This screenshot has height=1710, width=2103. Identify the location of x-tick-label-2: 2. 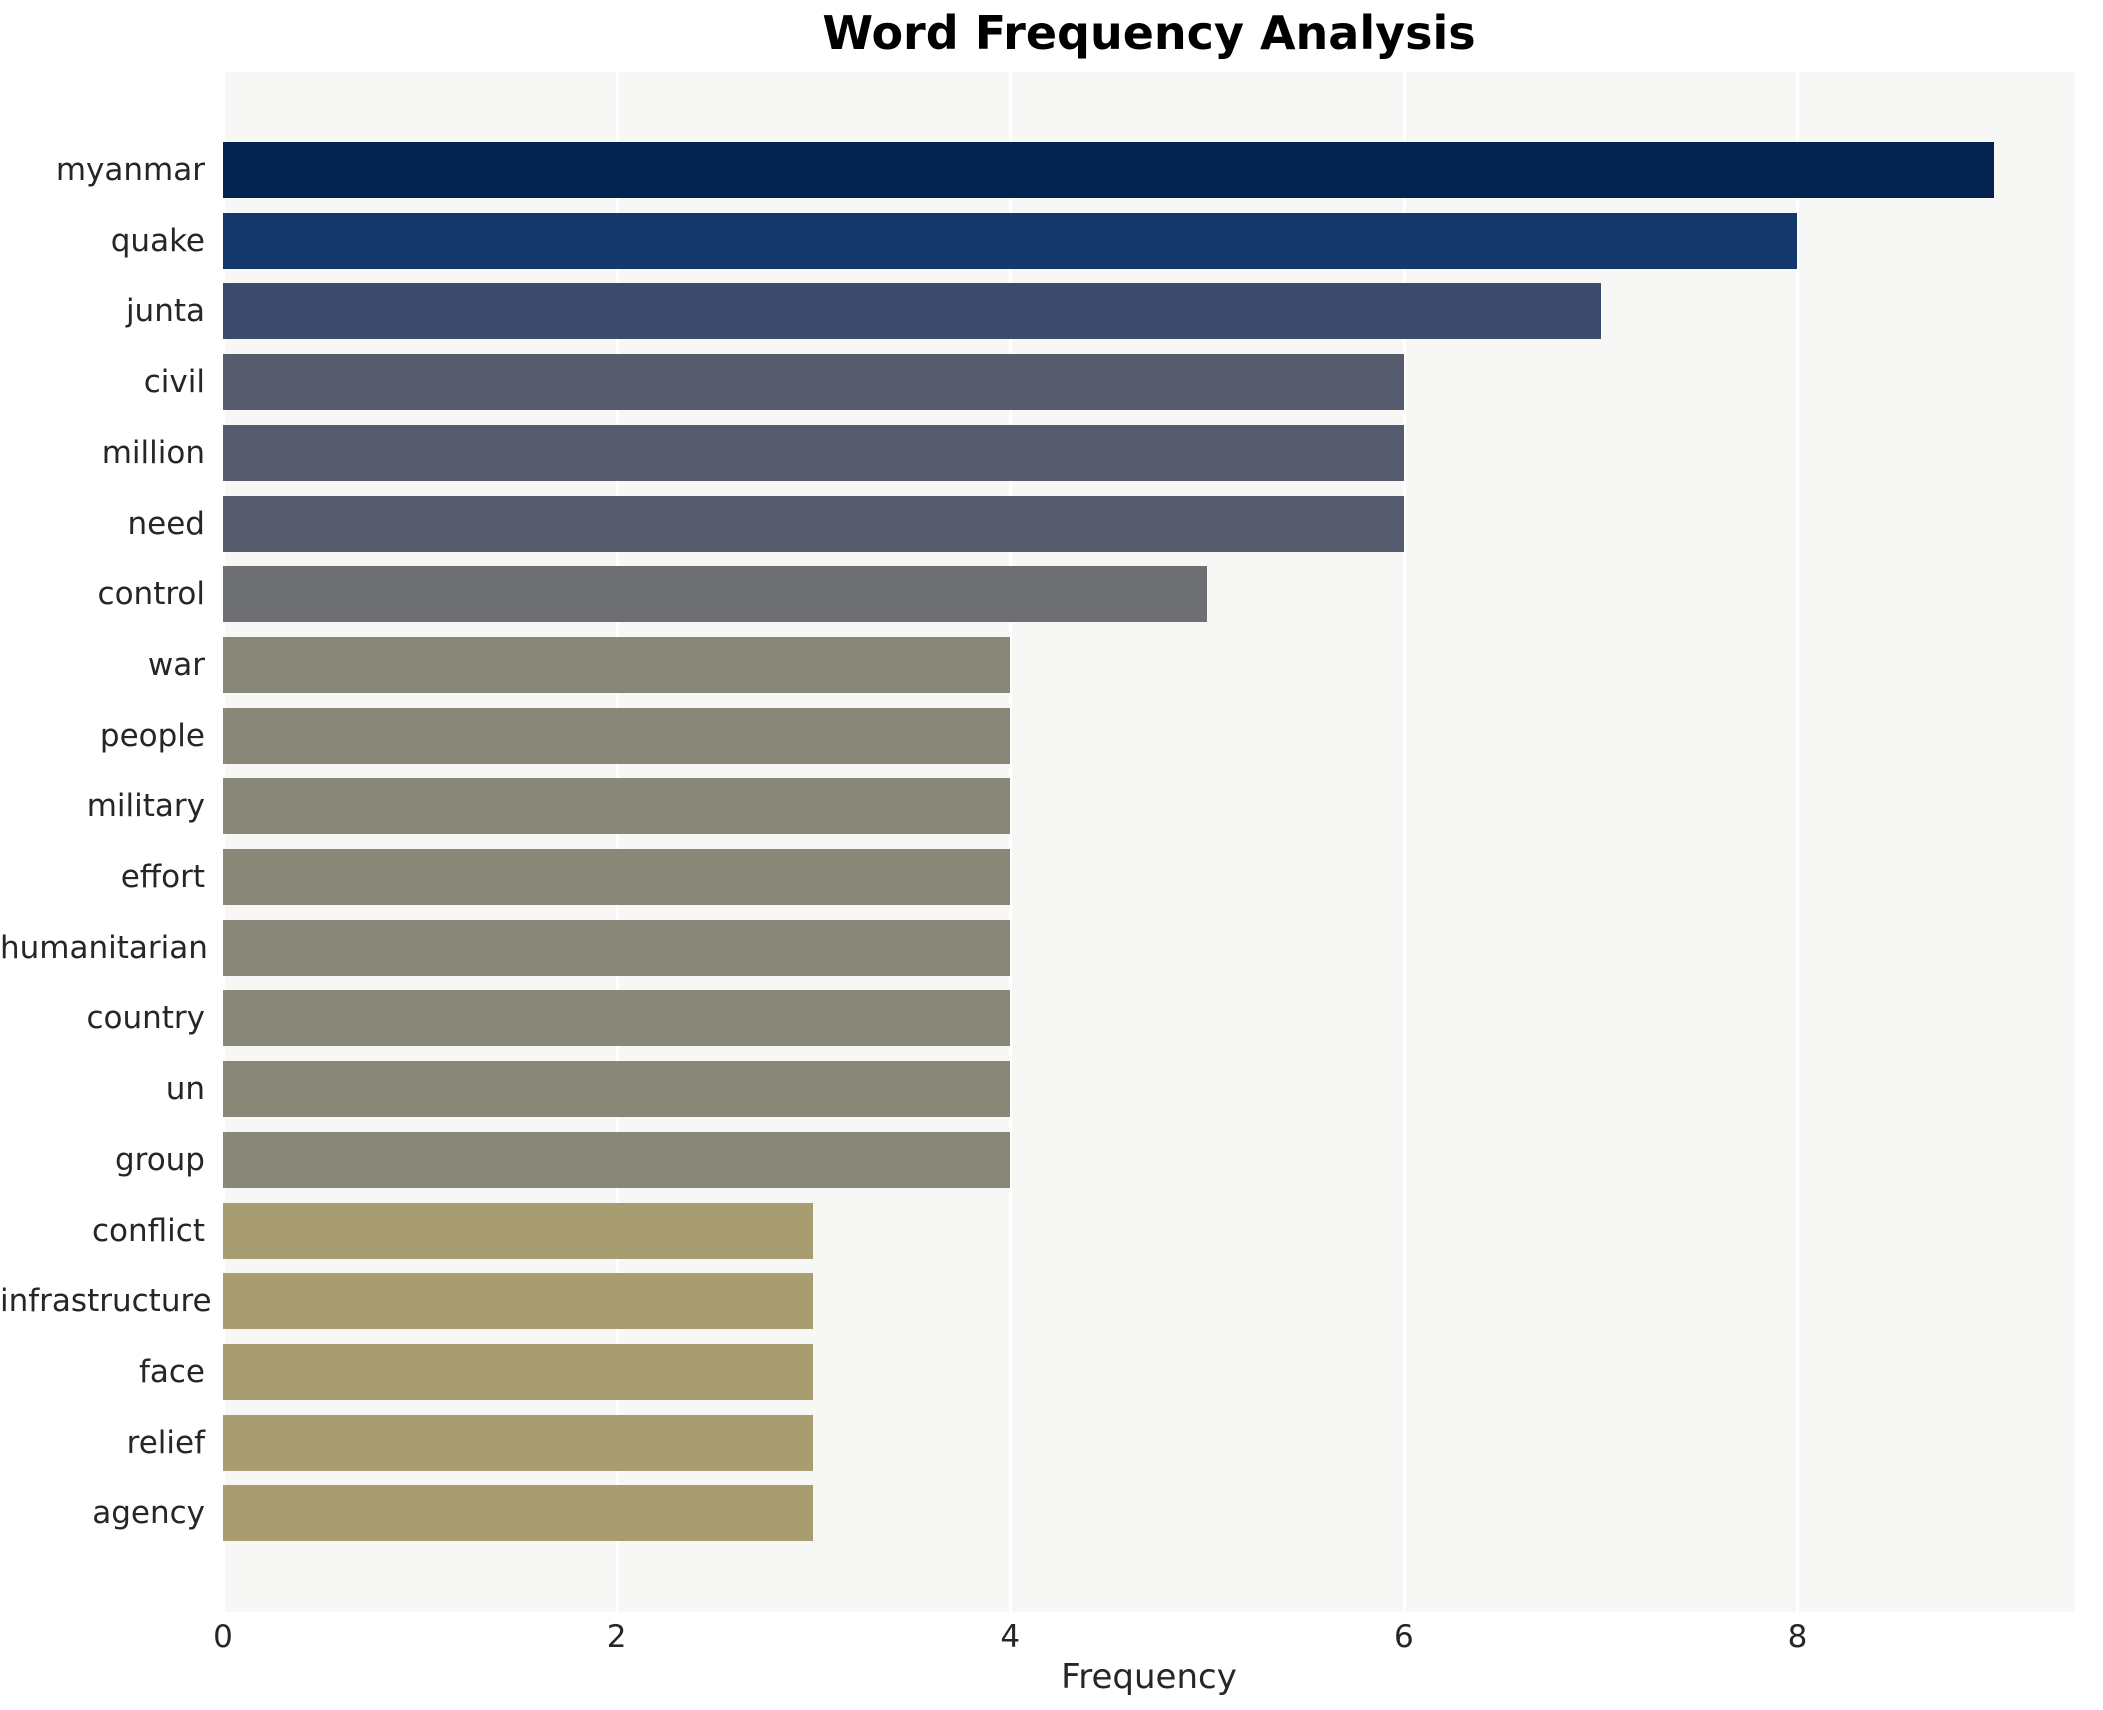
(616, 1637).